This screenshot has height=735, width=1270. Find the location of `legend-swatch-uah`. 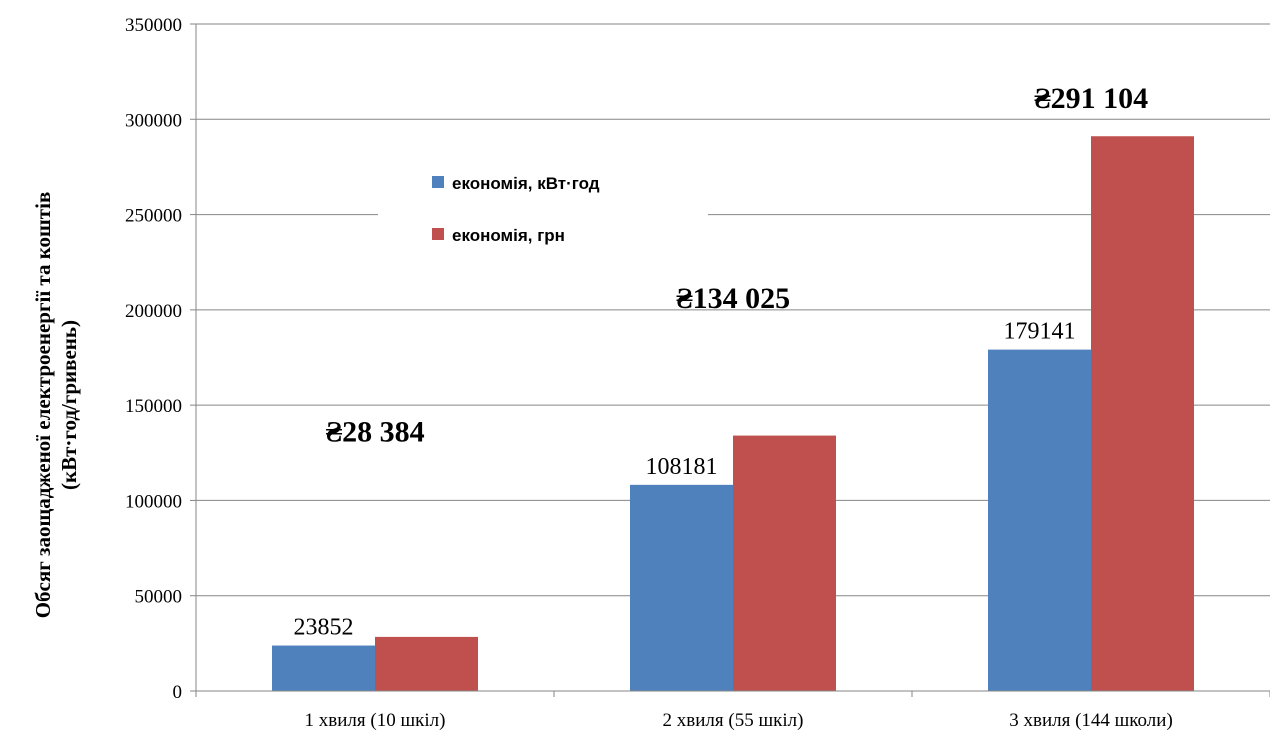

legend-swatch-uah is located at coordinates (438, 234).